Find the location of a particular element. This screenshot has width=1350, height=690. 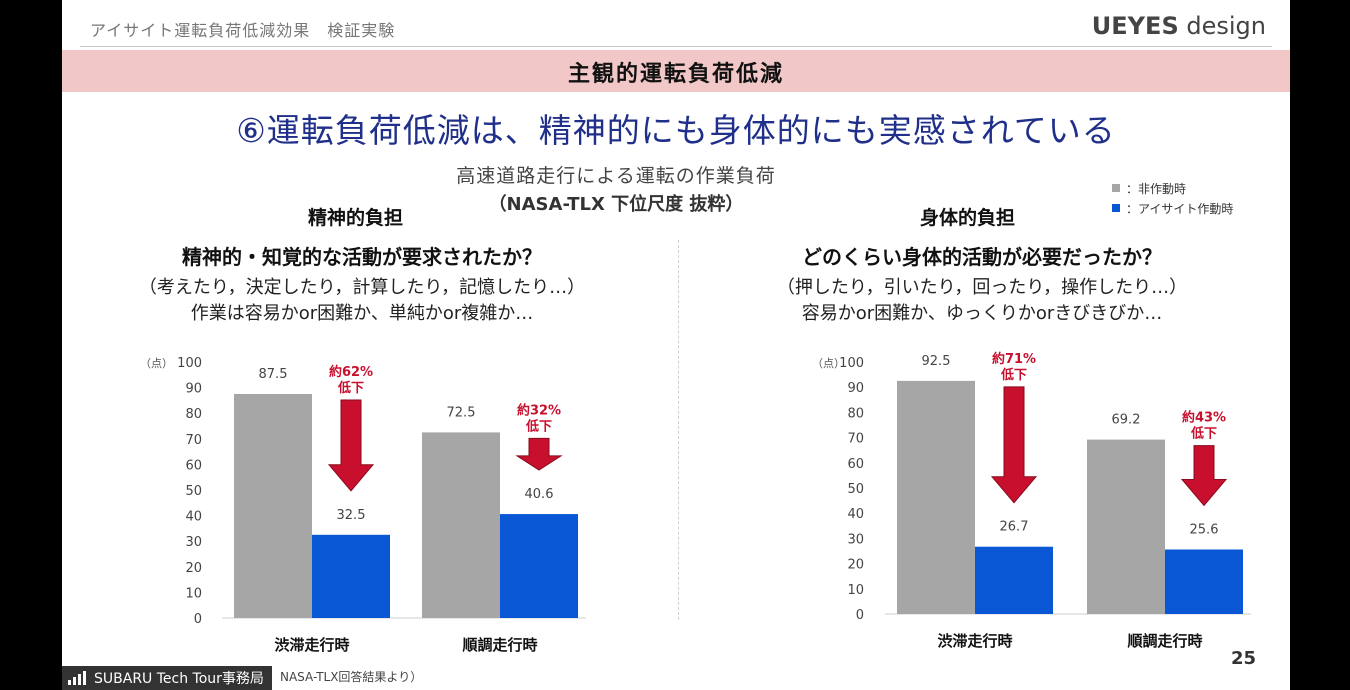

brand-logo-light: design is located at coordinates (1222, 26).